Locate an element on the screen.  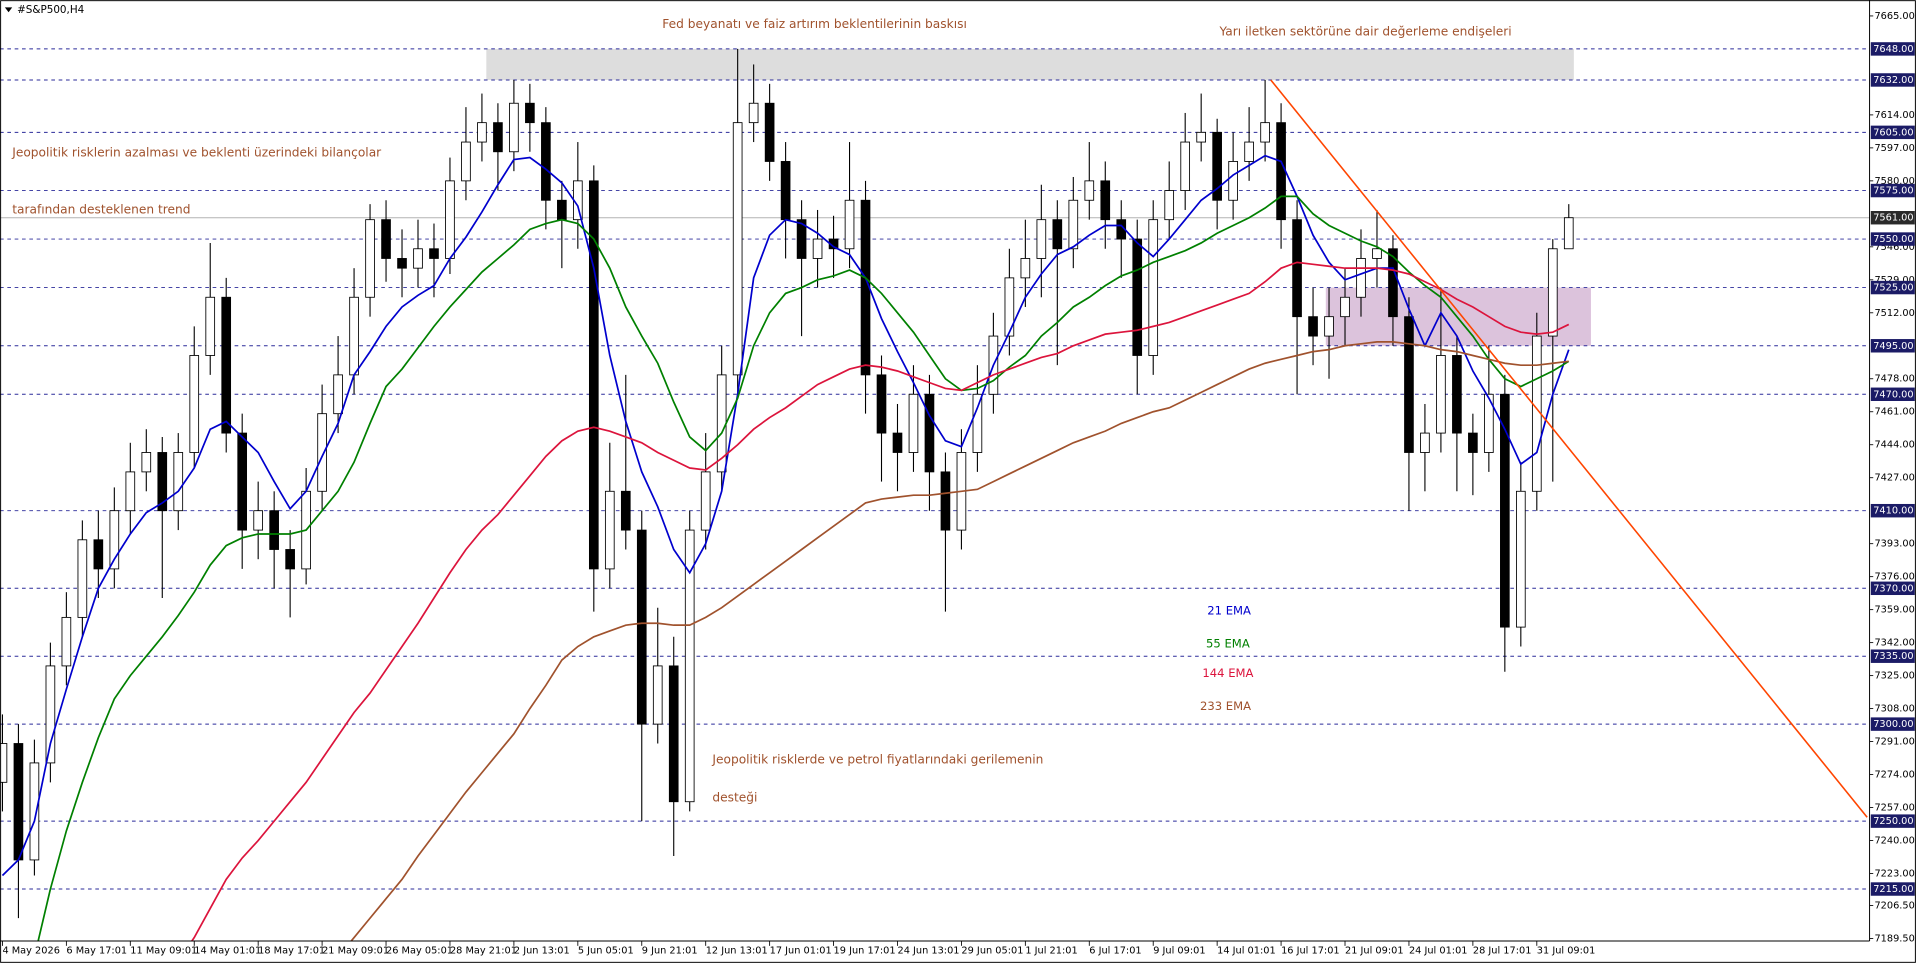
level-label: 7550.00 is located at coordinates (1893, 239).